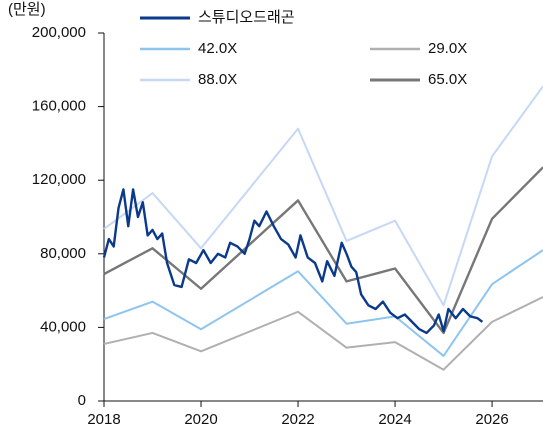 The image size is (543, 432). I want to click on x-tick-label: 2020, so click(200, 419).